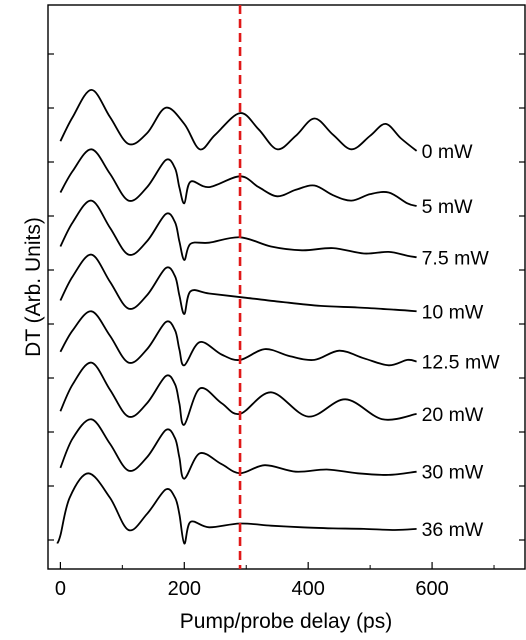 The image size is (526, 640). I want to click on series-label-5: 20 mW, so click(453, 415).